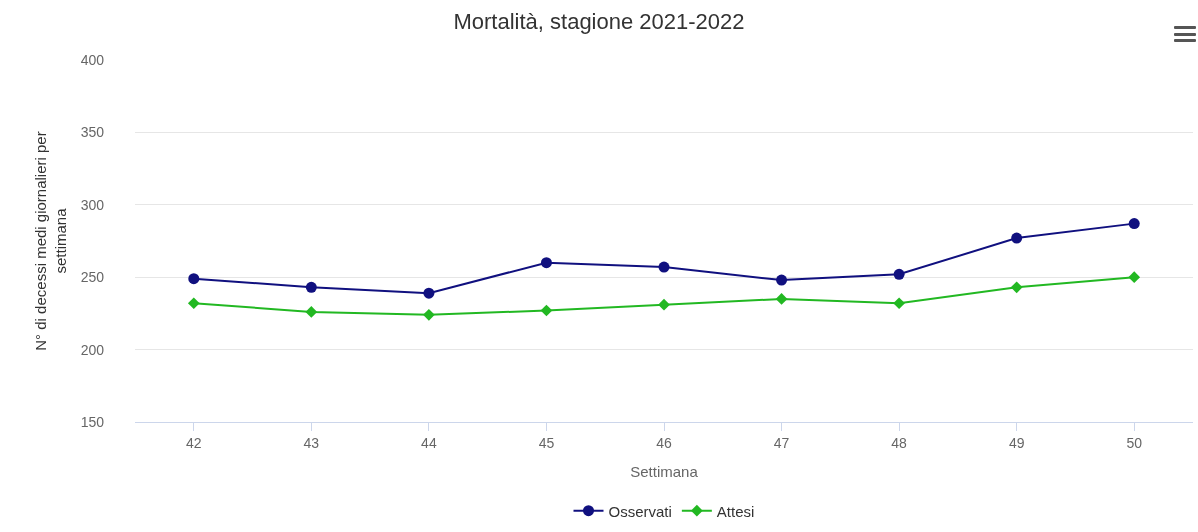  What do you see at coordinates (429, 442) in the screenshot?
I see `x-tick-label: 44` at bounding box center [429, 442].